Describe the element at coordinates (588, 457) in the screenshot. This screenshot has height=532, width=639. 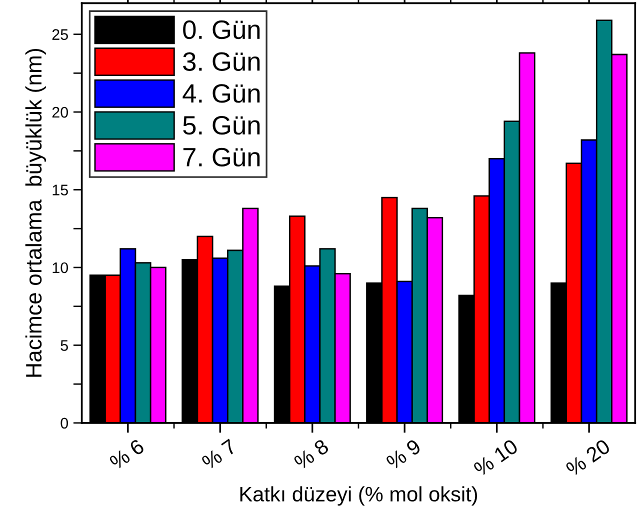
I see `x-tick-label: % 20` at that location.